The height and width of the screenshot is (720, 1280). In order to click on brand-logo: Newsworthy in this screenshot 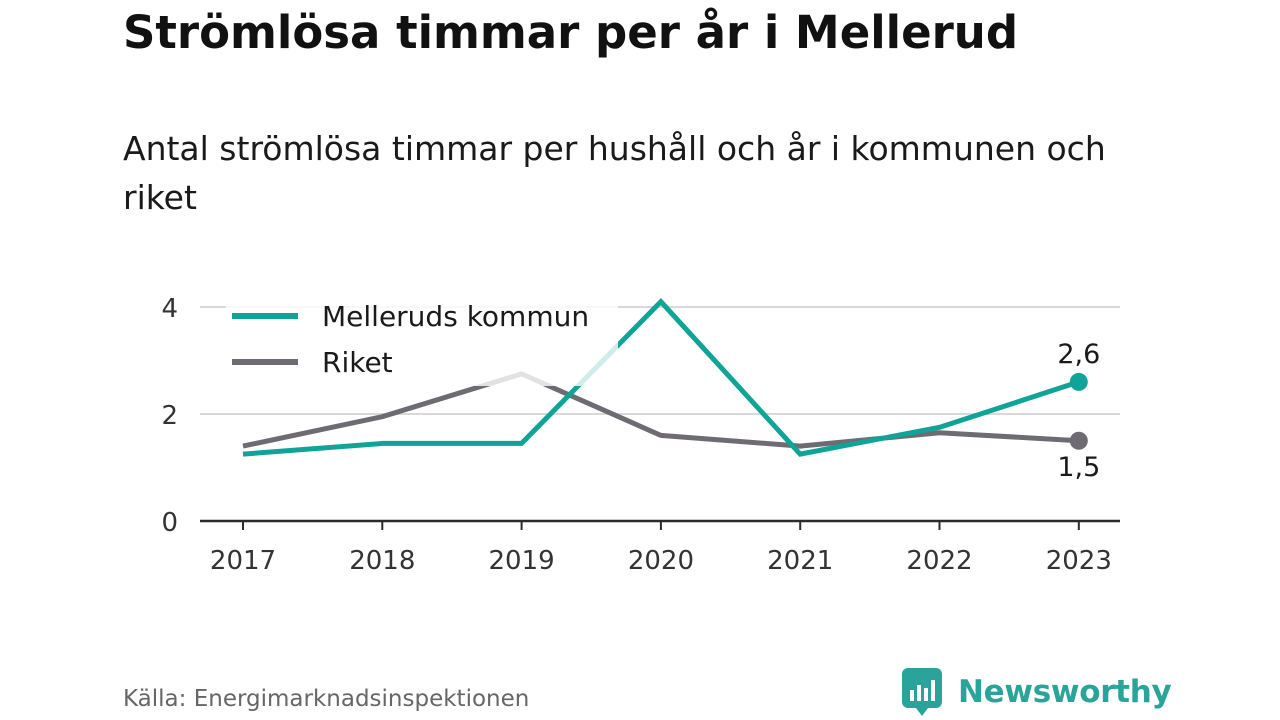, I will do `click(1037, 692)`.